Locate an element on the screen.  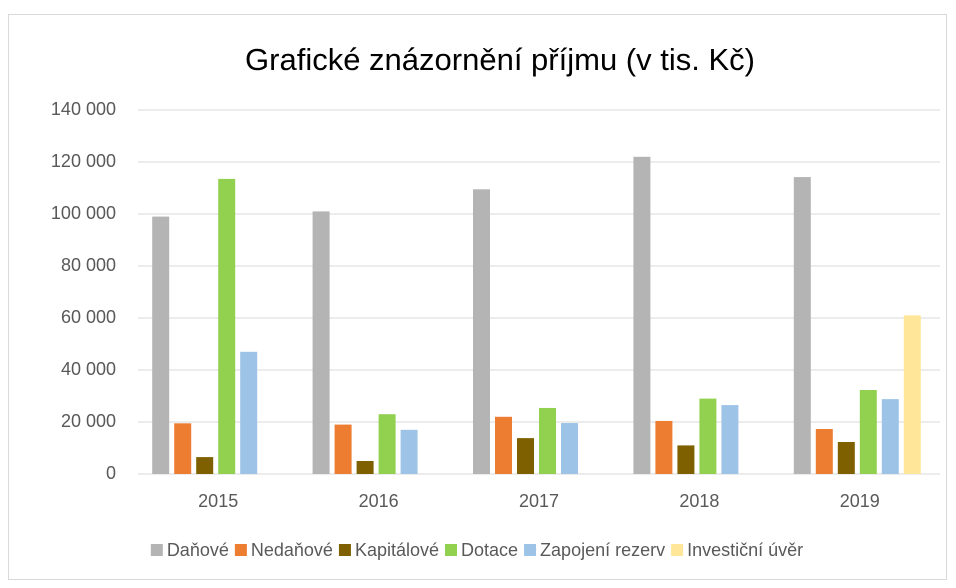
legend-label: Kapitálové is located at coordinates (397, 550).